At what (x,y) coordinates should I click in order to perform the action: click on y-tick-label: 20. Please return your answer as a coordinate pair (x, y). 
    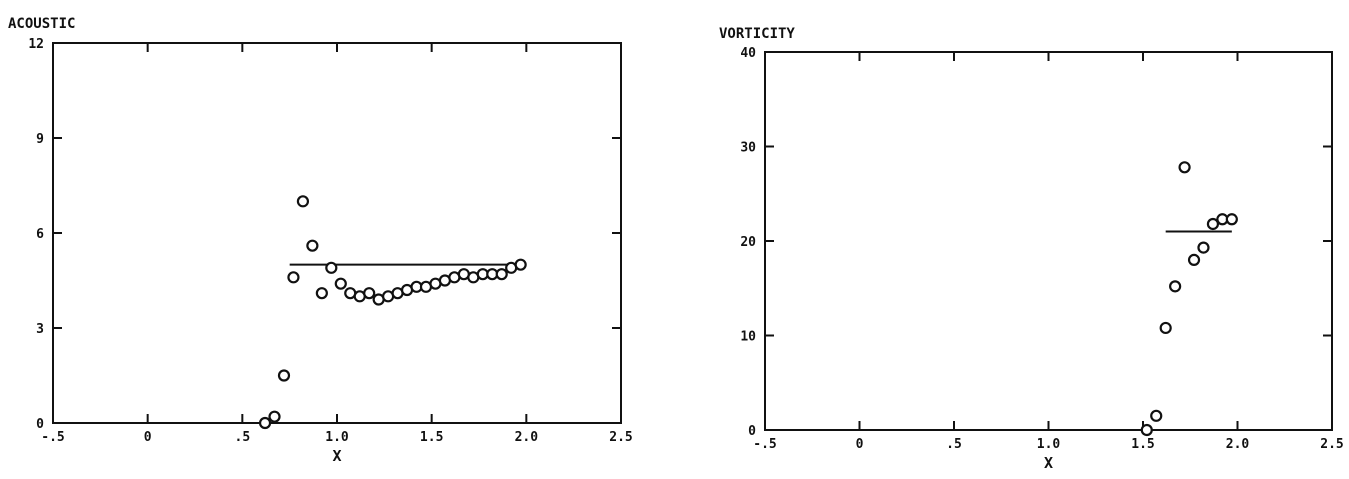
    Looking at the image, I should click on (748, 242).